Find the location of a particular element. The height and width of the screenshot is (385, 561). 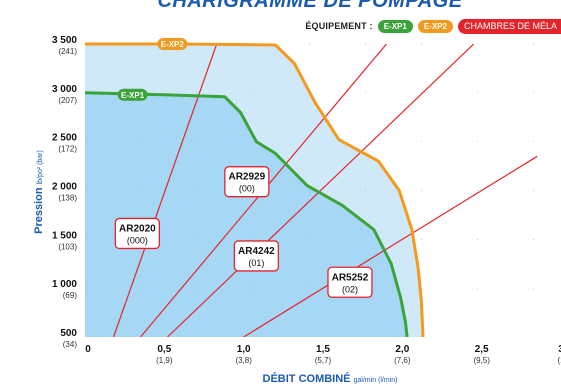

y-axis-title: Pression lb/po² (bar) is located at coordinates (39, 192).